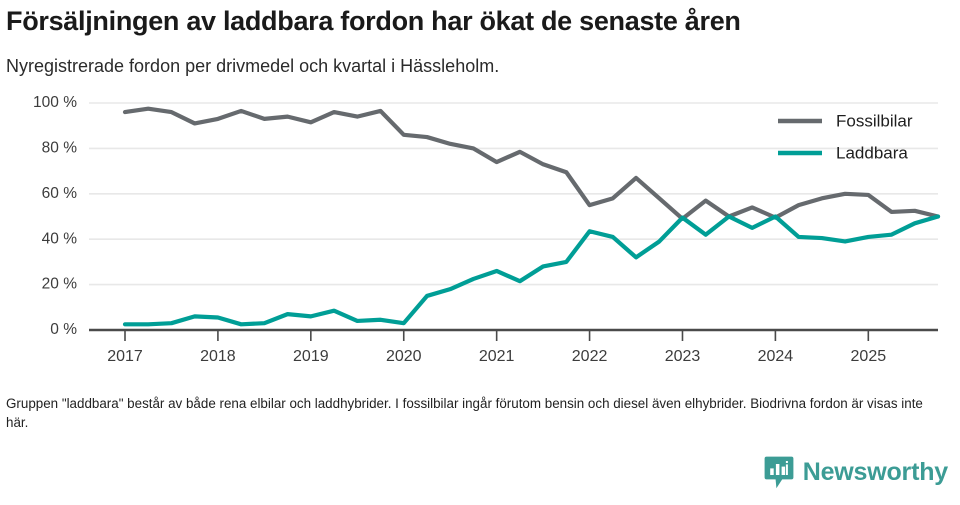 The height and width of the screenshot is (505, 960). Describe the element at coordinates (776, 356) in the screenshot. I see `x-axis-tick-label: 2024` at that location.